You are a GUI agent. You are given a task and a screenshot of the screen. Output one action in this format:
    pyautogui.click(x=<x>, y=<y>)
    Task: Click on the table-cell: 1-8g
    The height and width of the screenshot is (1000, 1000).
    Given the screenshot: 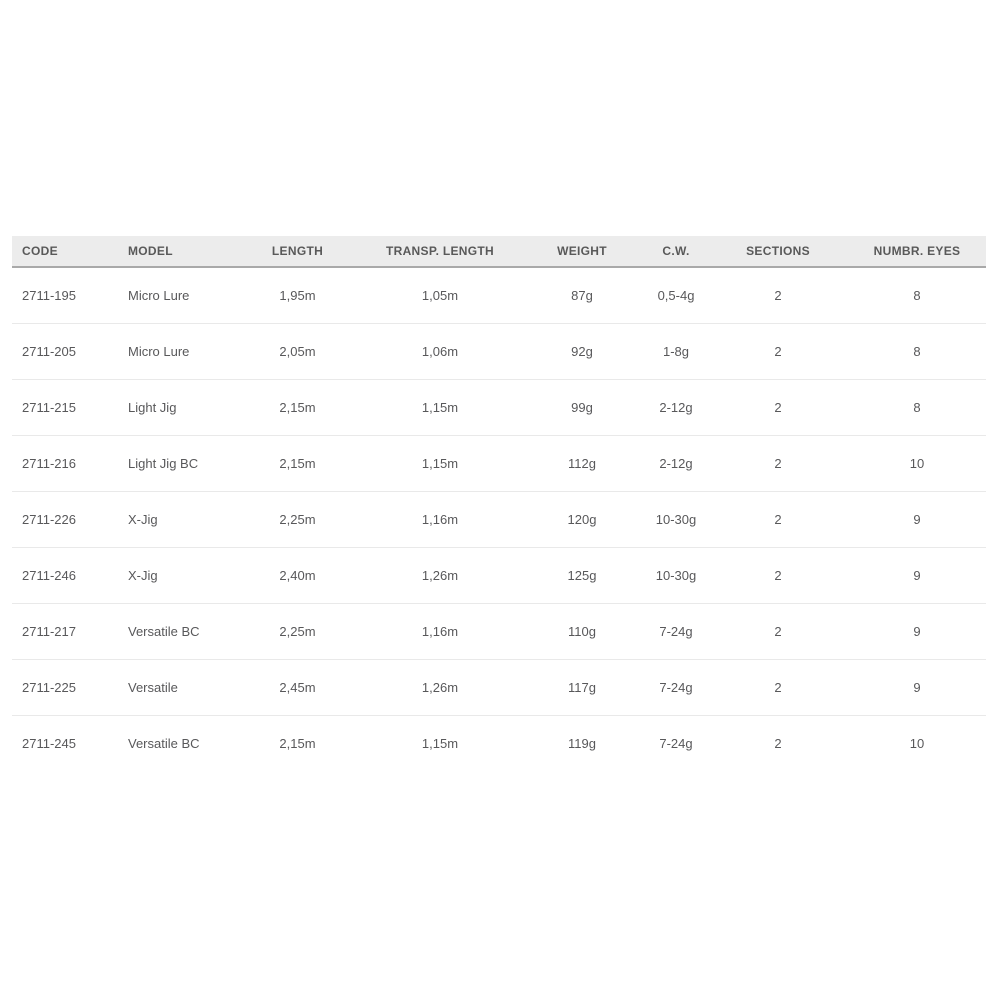 What is the action you would take?
    pyautogui.click(x=676, y=350)
    